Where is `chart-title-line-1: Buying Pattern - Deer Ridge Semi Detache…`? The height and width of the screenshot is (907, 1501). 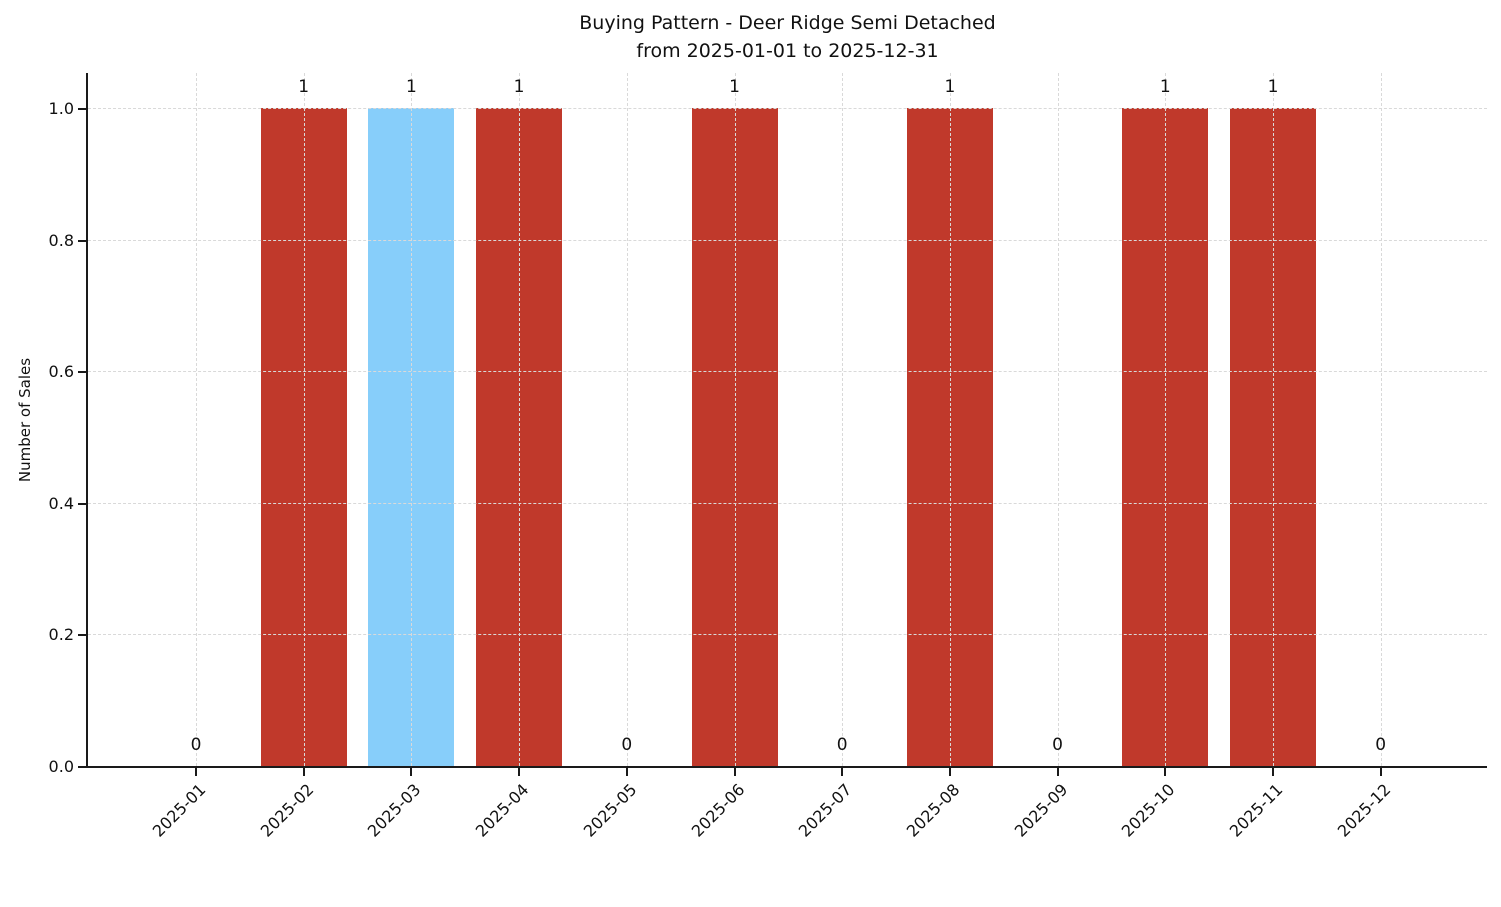
chart-title-line-1: Buying Pattern - Deer Ridge Semi Detache… is located at coordinates (787, 23).